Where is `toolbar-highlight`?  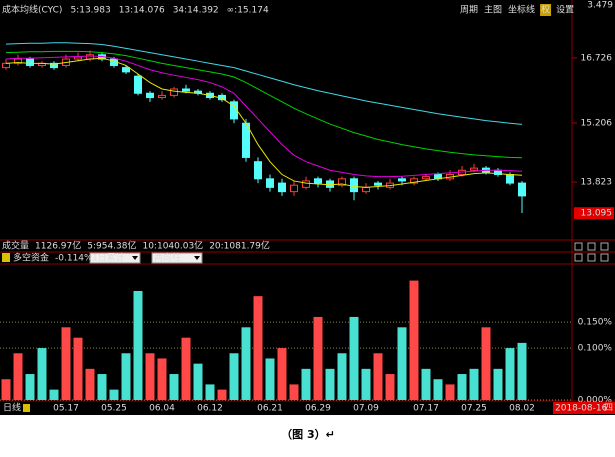
toolbar-highlight is located at coordinates (546, 10).